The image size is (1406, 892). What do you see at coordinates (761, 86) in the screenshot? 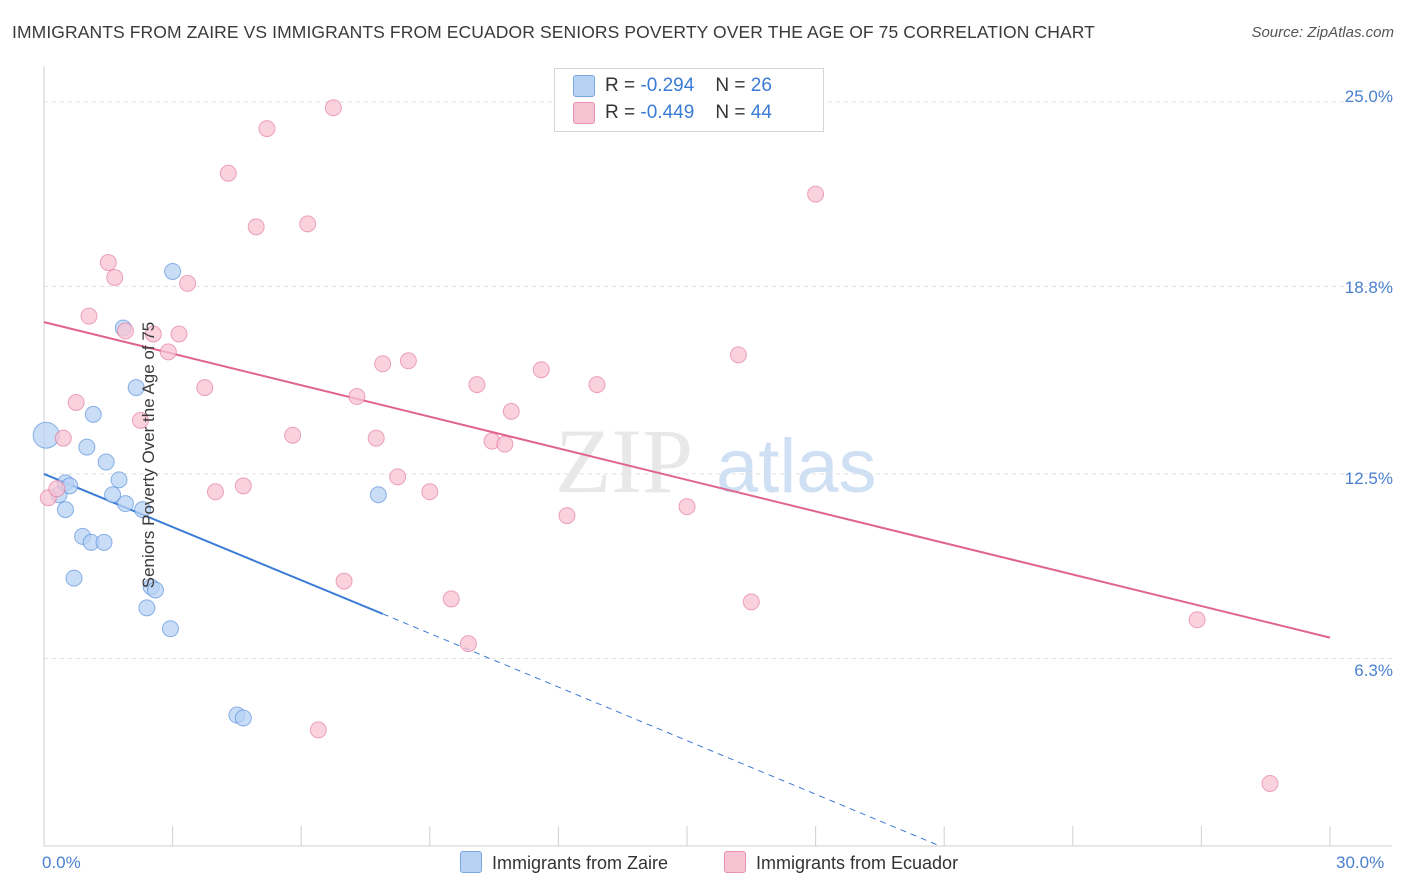
I see `legend-n-value: 26` at bounding box center [761, 86].